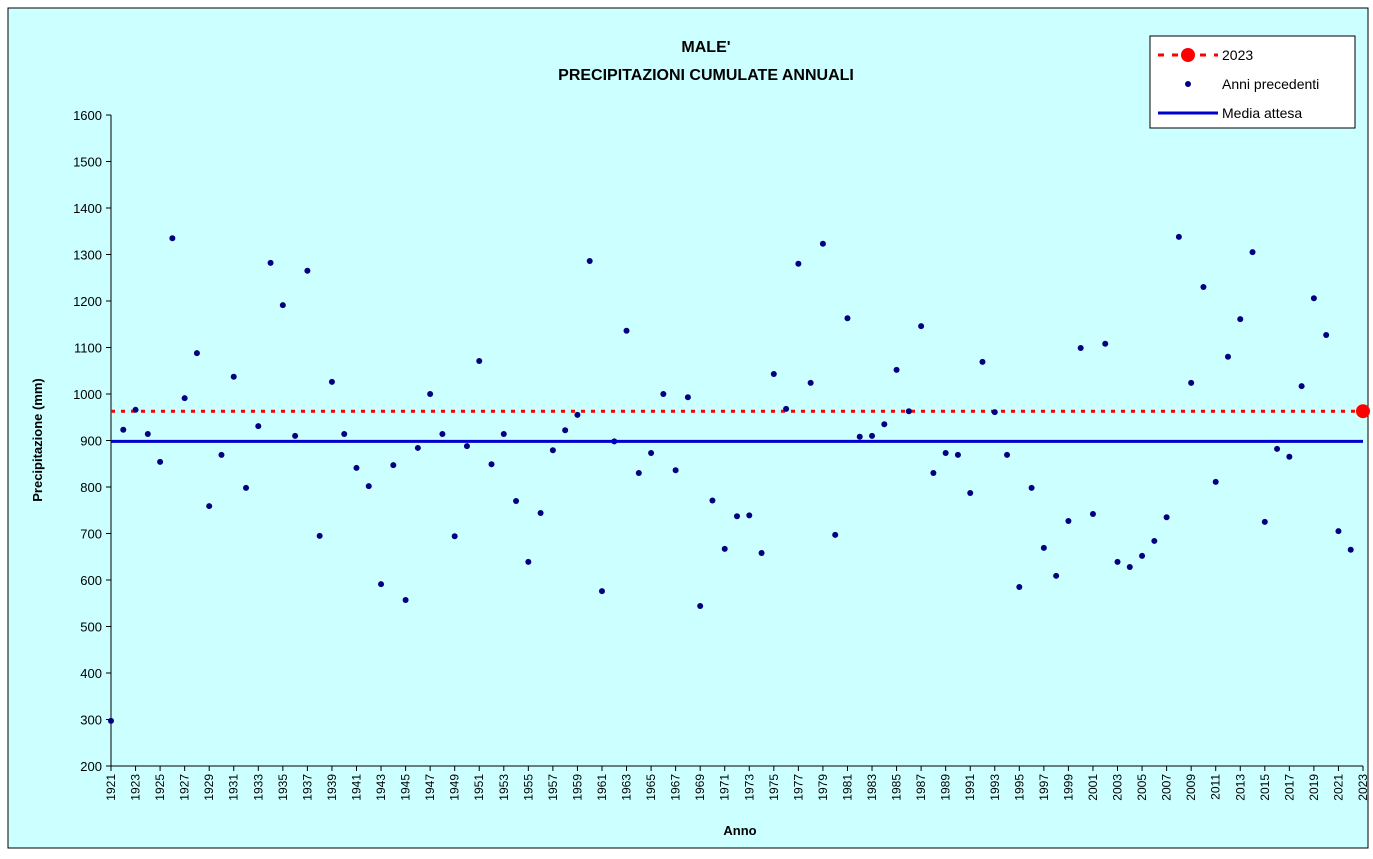 Image resolution: width=1373 pixels, height=859 pixels. What do you see at coordinates (430, 787) in the screenshot?
I see `x-tick-label: 1947` at bounding box center [430, 787].